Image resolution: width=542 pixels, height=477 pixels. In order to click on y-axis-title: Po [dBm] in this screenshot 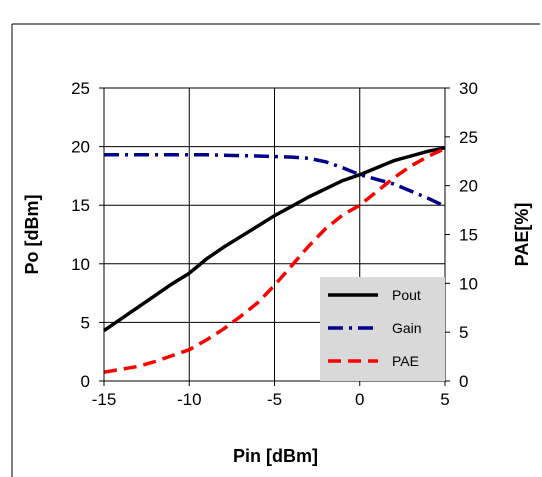, I will do `click(32, 235)`.